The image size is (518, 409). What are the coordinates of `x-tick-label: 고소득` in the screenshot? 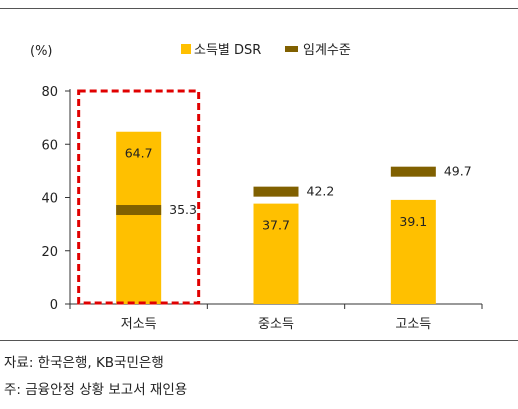 It's located at (413, 324).